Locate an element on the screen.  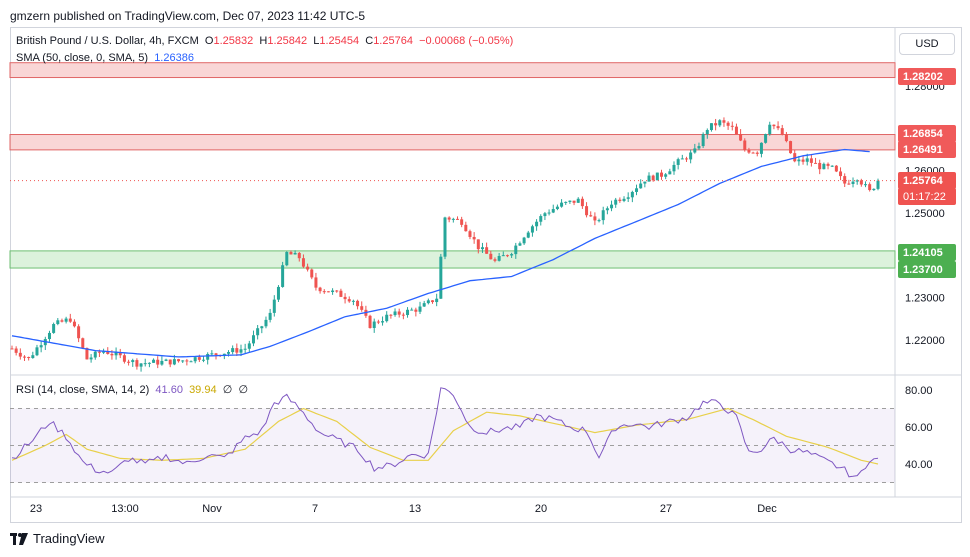
countdown-tag: 01:17:22 is located at coordinates (927, 196).